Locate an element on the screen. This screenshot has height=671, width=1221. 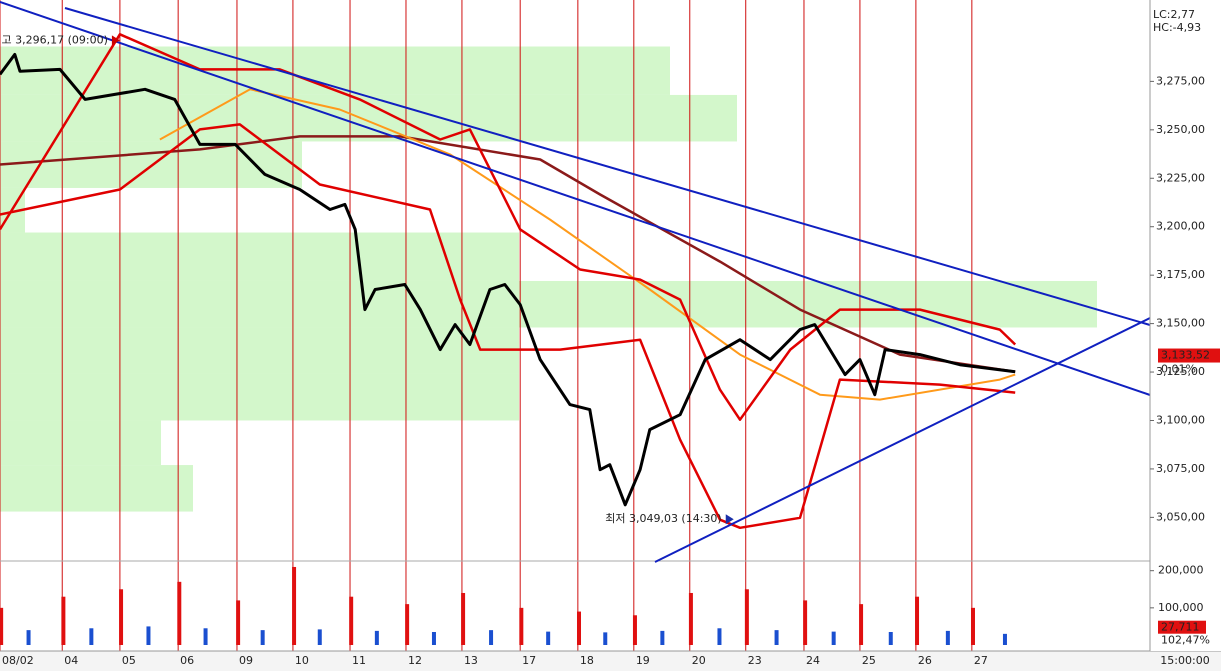
x-tick-label: 27 is located at coordinates (981, 660).